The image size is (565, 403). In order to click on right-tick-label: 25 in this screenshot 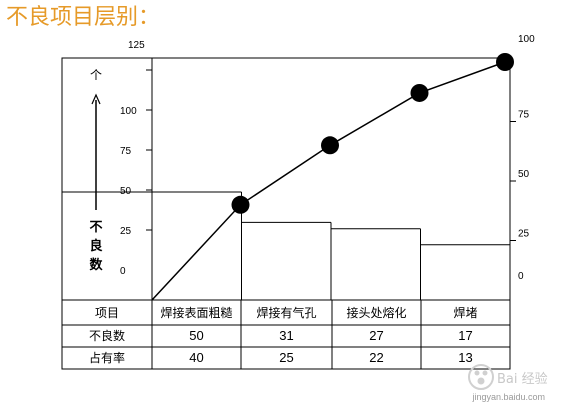, I will do `click(524, 234)`.